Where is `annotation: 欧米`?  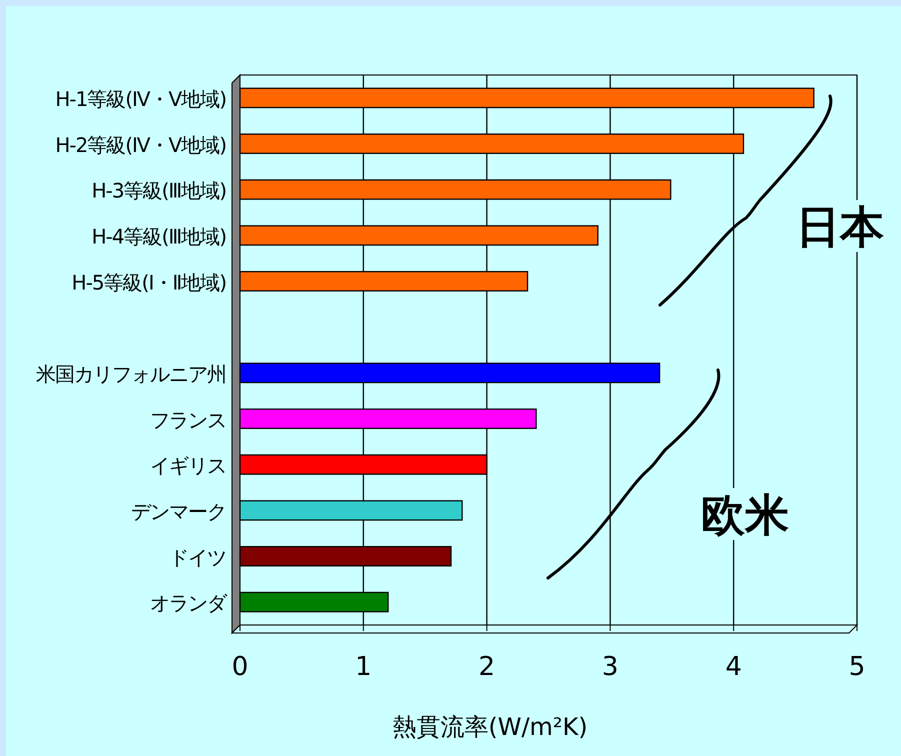
annotation: 欧米 is located at coordinates (745, 515).